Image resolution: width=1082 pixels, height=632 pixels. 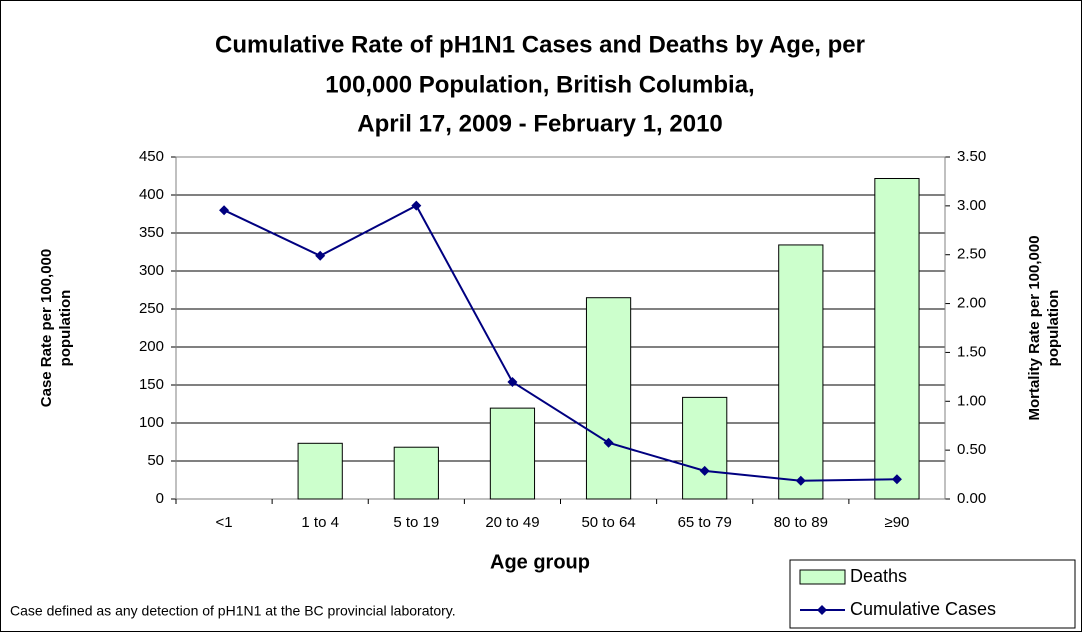 What do you see at coordinates (151, 270) in the screenshot?
I see `y-tick-label: 300` at bounding box center [151, 270].